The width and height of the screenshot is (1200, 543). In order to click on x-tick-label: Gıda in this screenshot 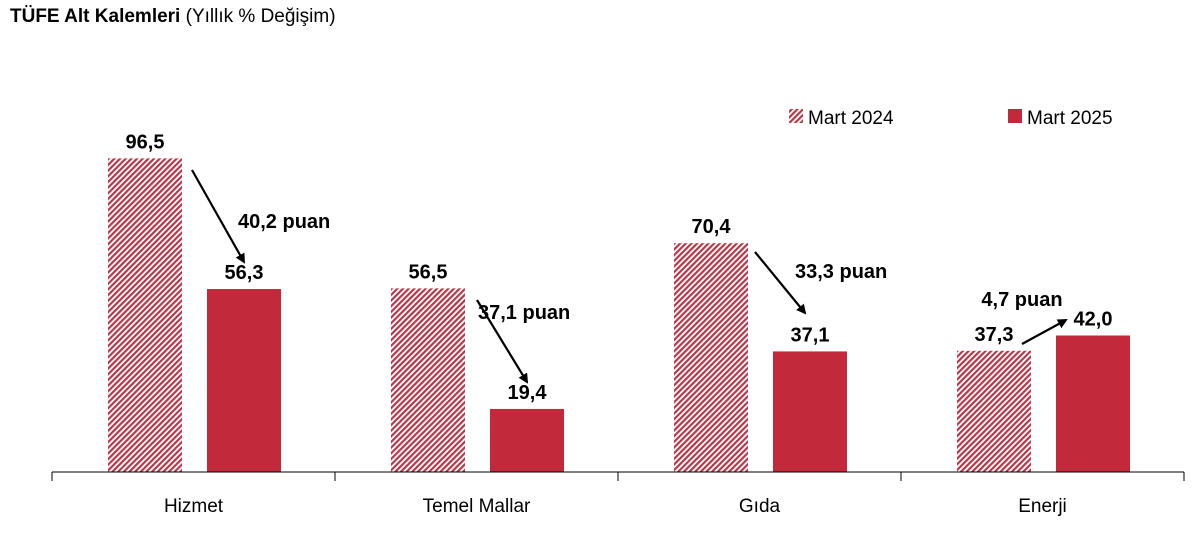, I will do `click(760, 506)`.